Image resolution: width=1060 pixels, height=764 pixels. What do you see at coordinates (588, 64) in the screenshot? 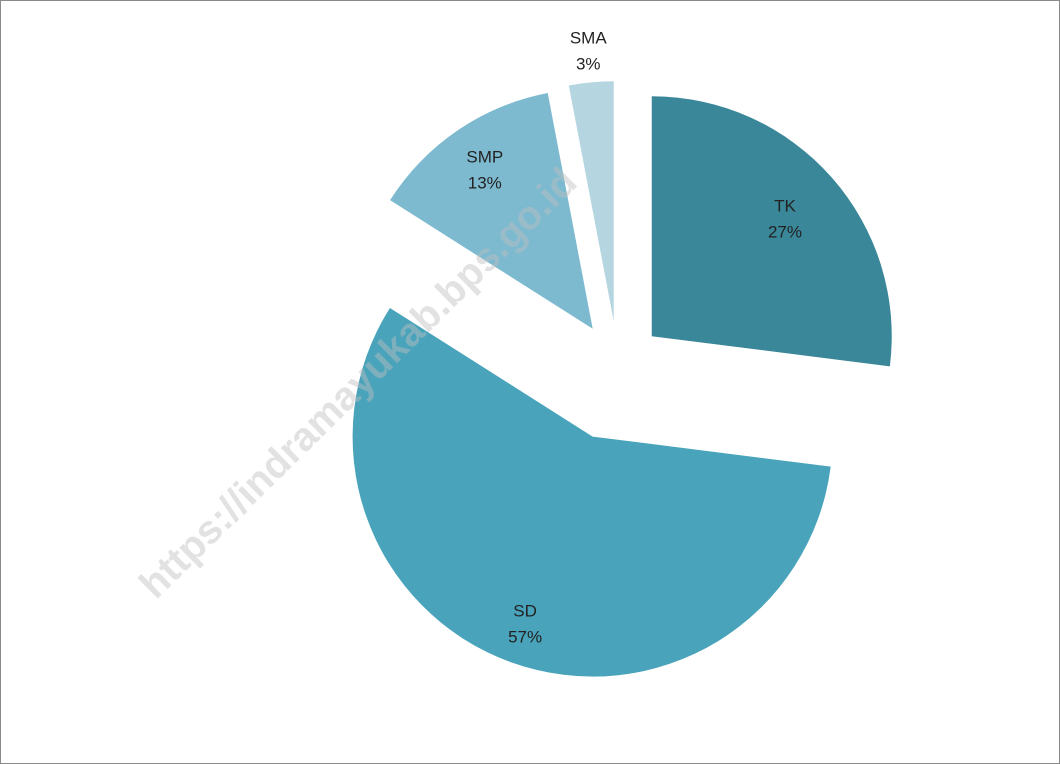
I see `slice-value-label: 3%` at bounding box center [588, 64].